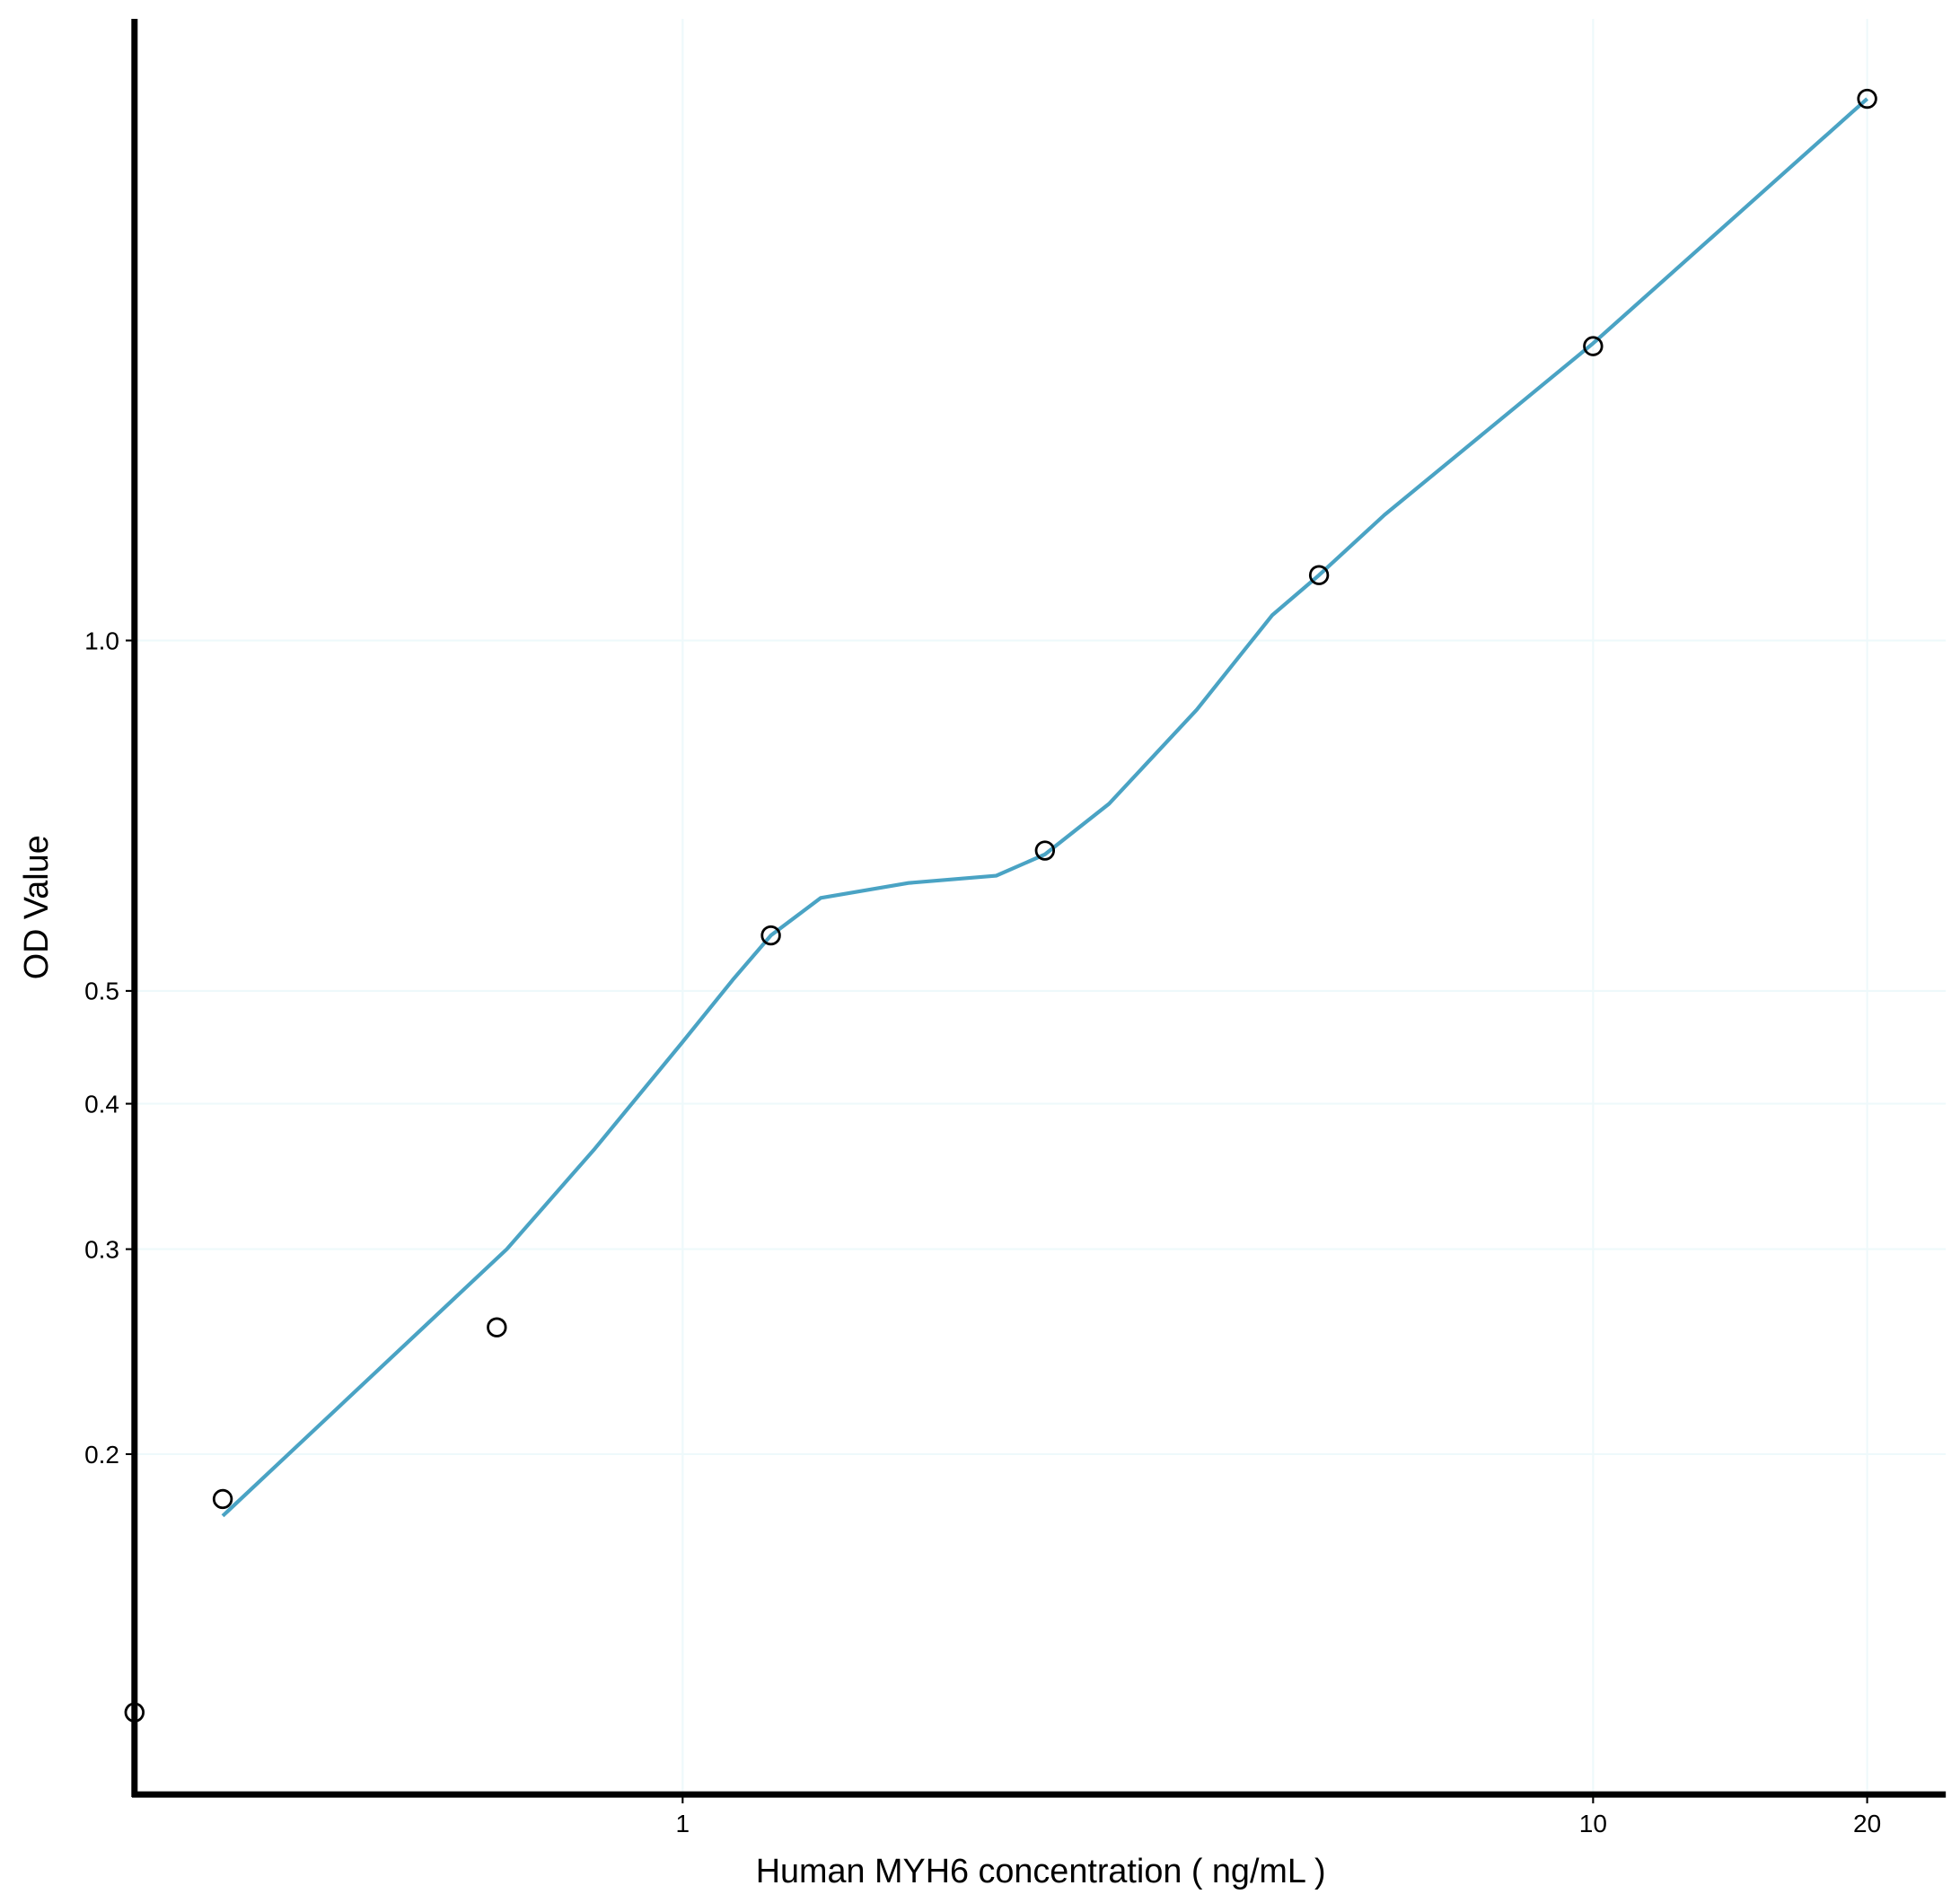  What do you see at coordinates (101, 1249) in the screenshot?
I see `y-tick-label: 0.3` at bounding box center [101, 1249].